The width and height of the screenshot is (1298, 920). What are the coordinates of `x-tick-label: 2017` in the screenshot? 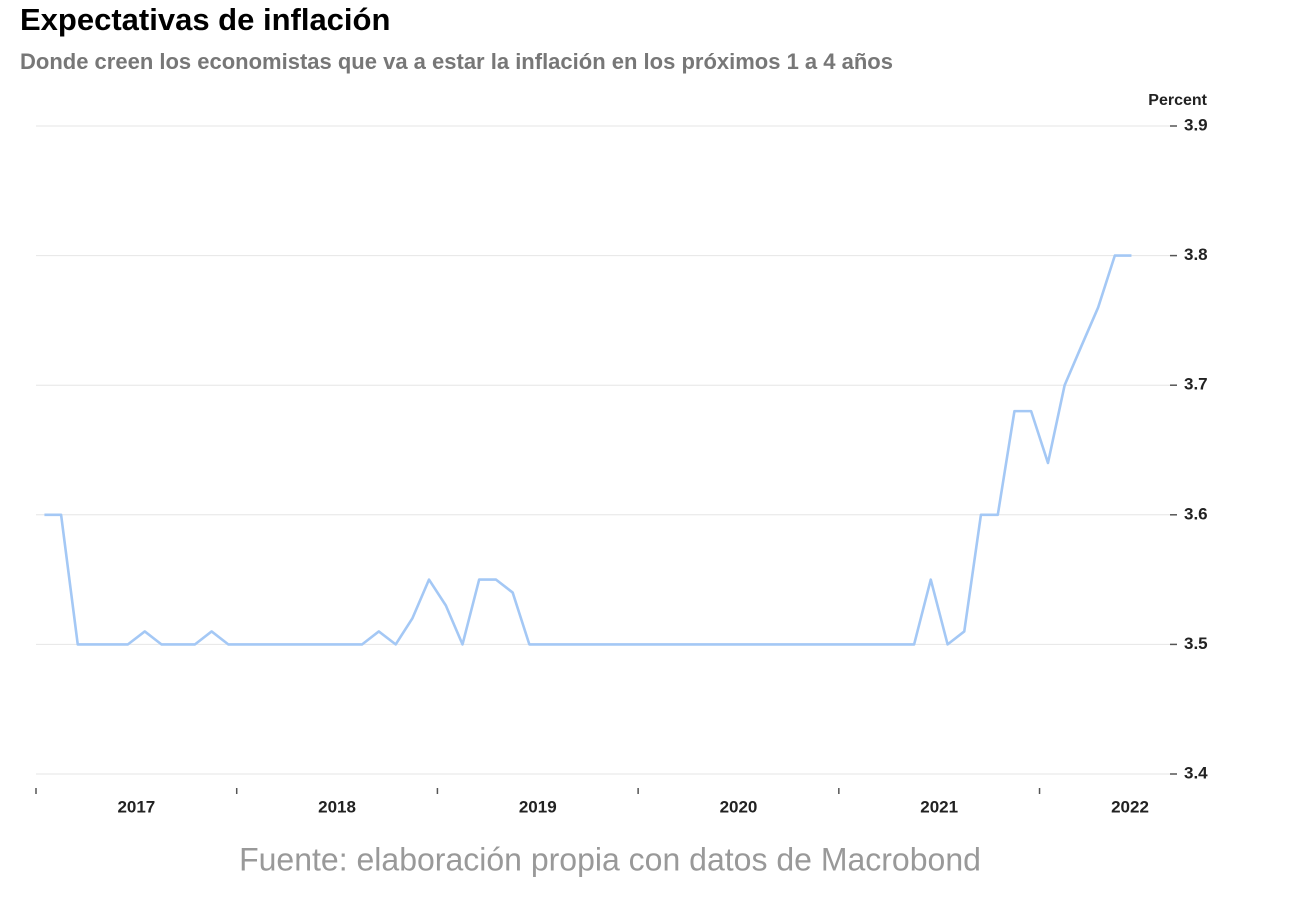 It's located at (136, 806).